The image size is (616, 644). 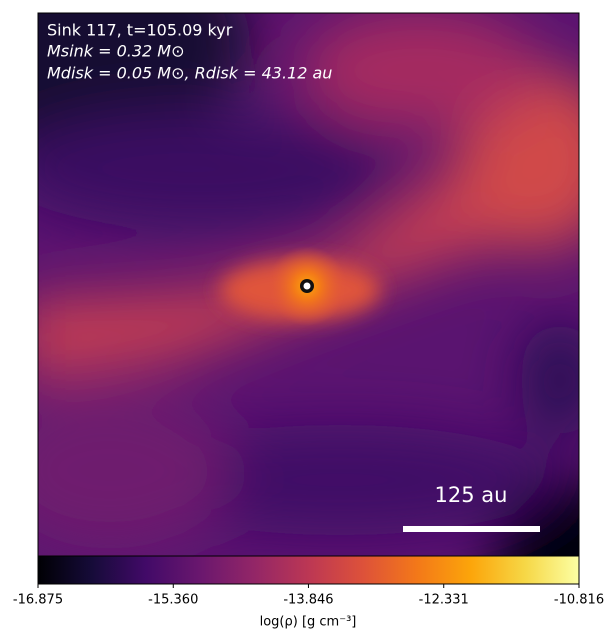 What do you see at coordinates (308, 622) in the screenshot?
I see `colorbar-label: log(ρ) [g cm⁻³]` at bounding box center [308, 622].